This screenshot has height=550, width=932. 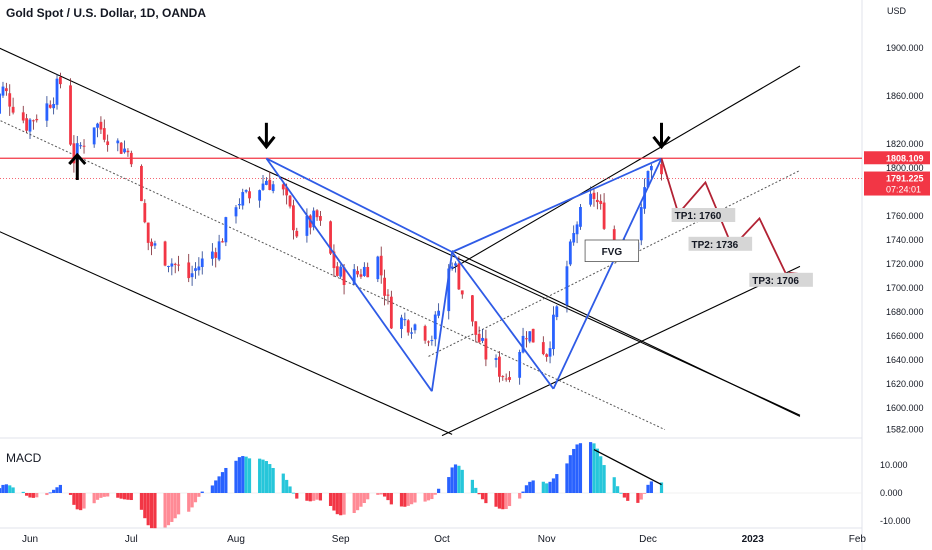 I want to click on channel-midline, so click(x=614, y=263).